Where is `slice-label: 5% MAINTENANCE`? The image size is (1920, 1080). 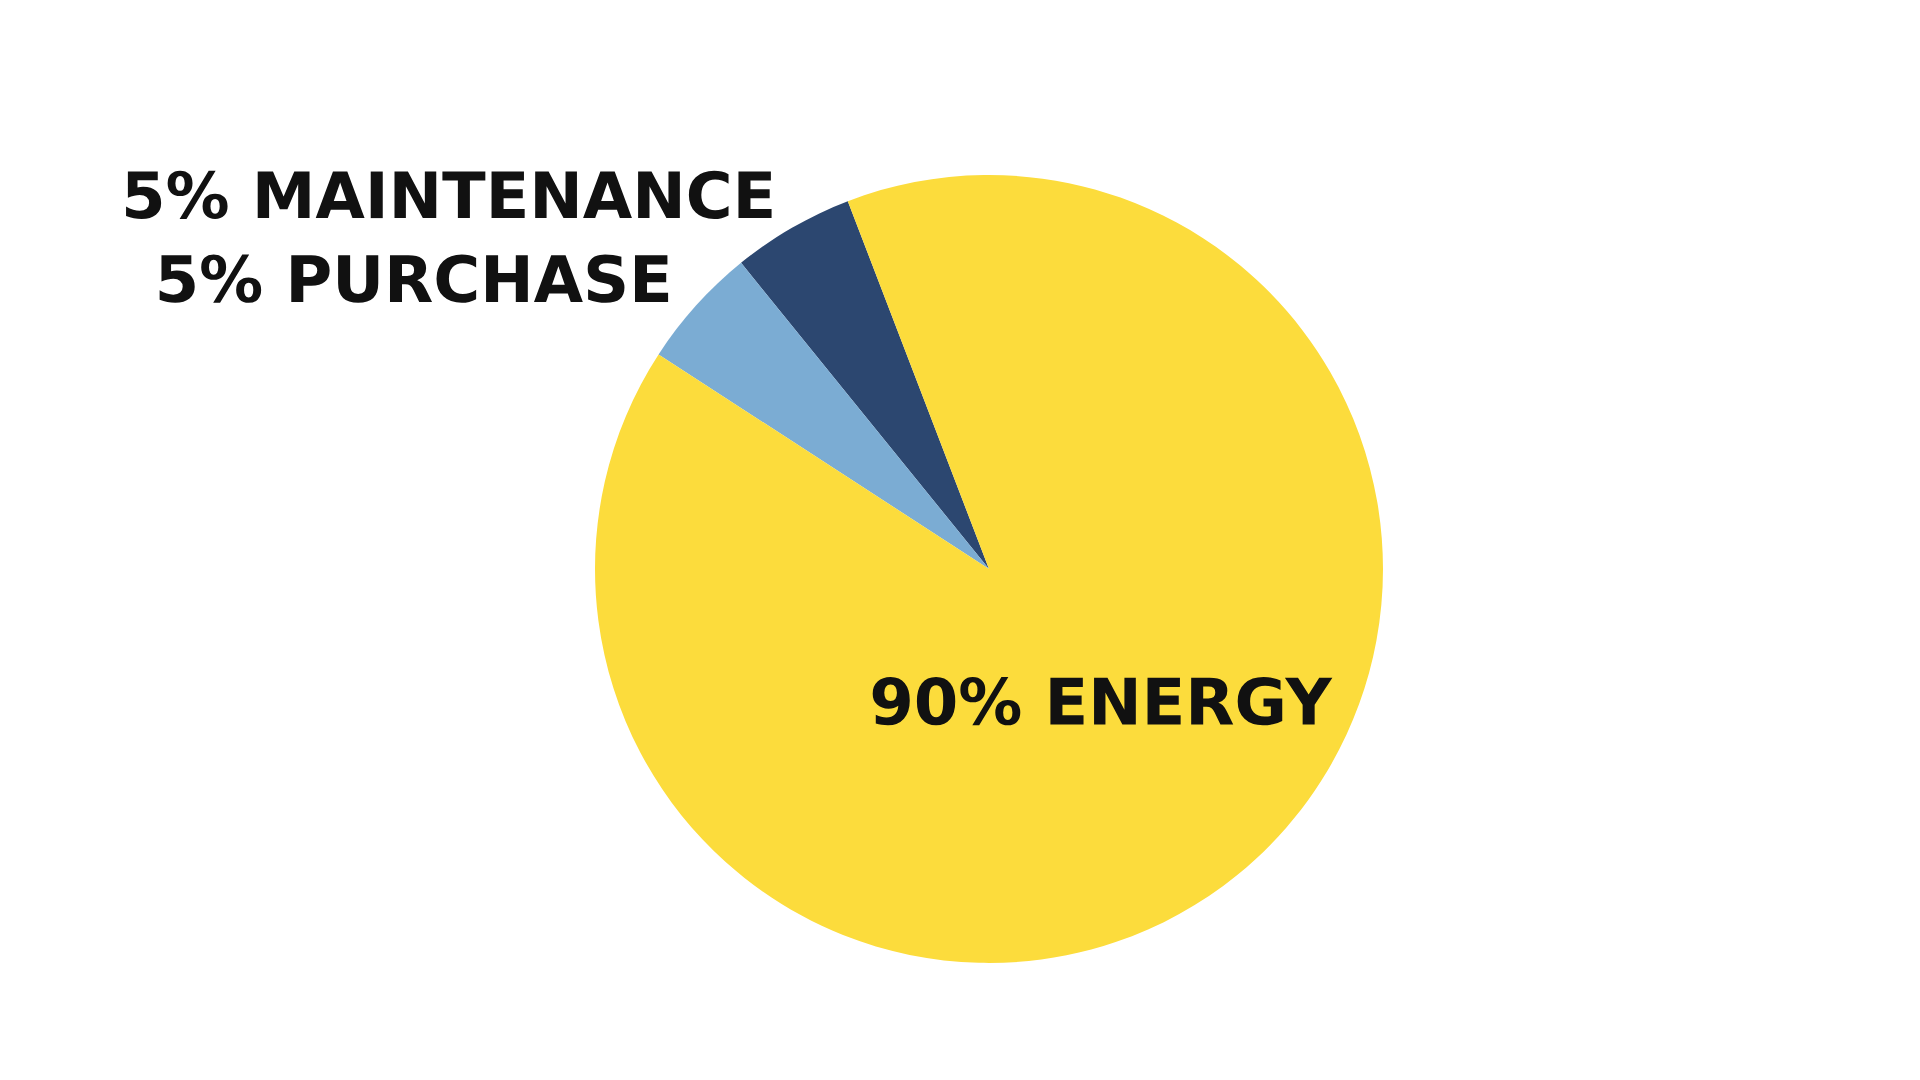
slice-label: 5% MAINTENANCE is located at coordinates (449, 195).